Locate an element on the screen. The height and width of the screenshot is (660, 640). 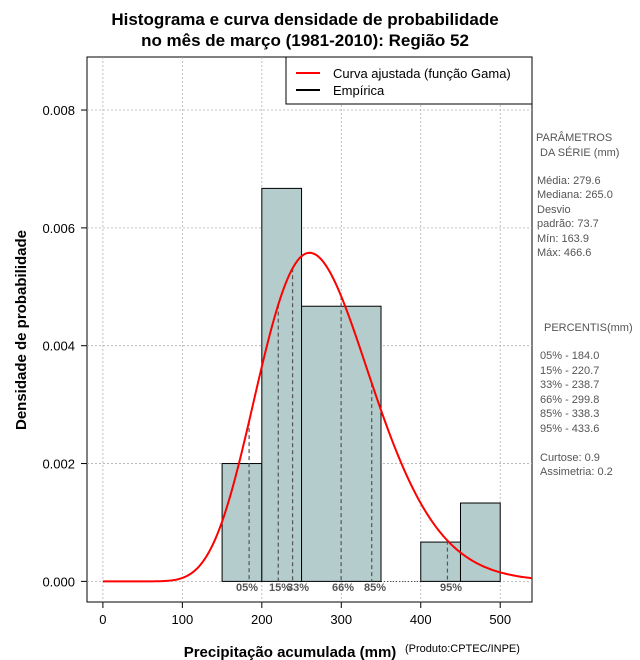
stat-max: Máx: 466.6 is located at coordinates (564, 253).